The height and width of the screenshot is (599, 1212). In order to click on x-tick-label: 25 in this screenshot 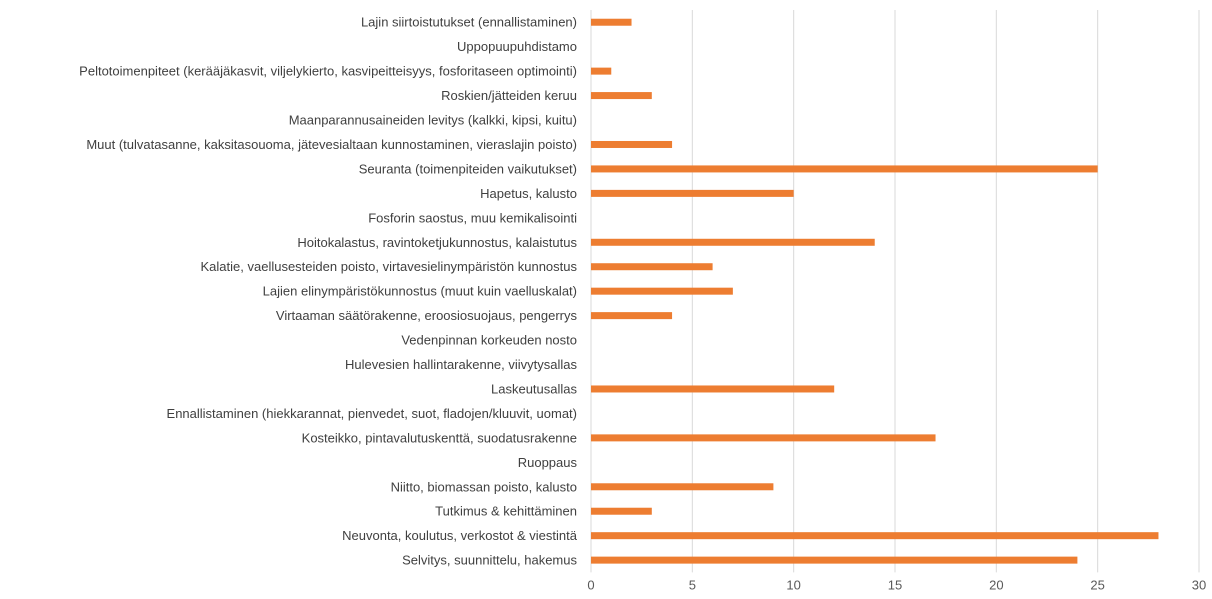, I will do `click(1097, 584)`.